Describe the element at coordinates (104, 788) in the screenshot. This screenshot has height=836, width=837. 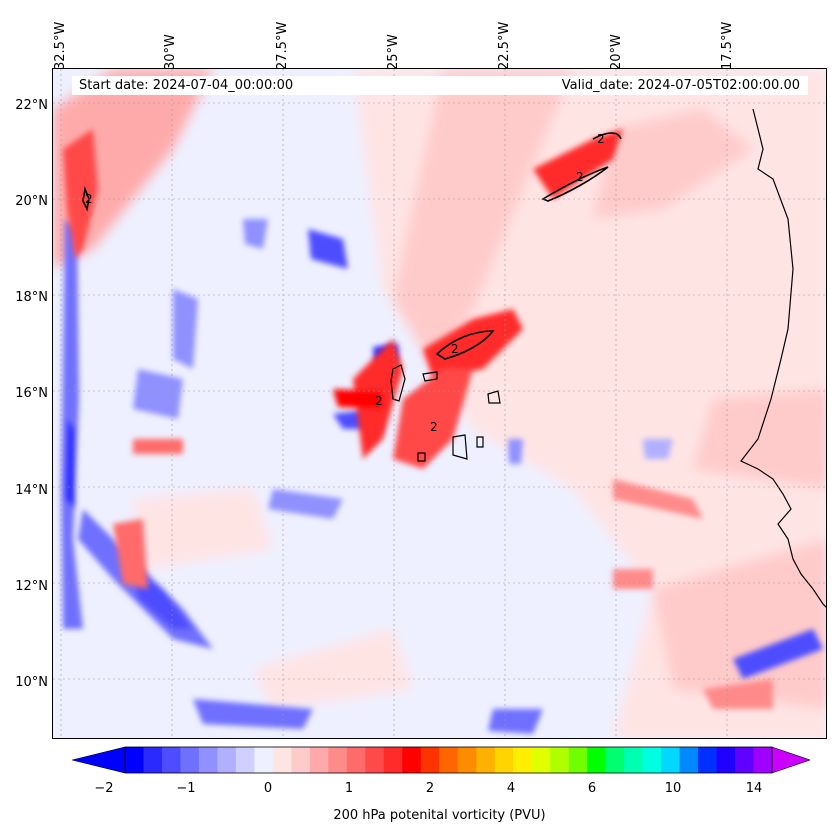
I see `colorbar-tick-neg2: −2` at that location.